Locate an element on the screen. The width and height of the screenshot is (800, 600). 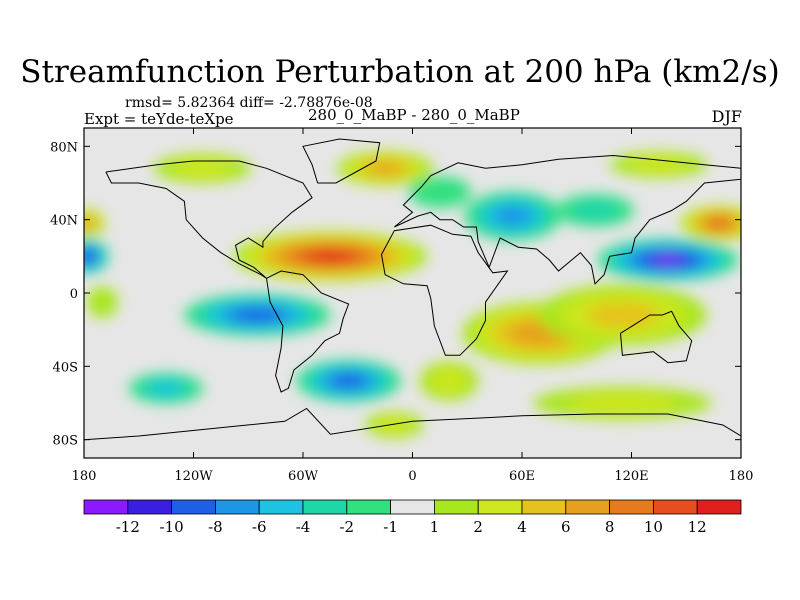
coastline-eurasia is located at coordinates (567, 219).